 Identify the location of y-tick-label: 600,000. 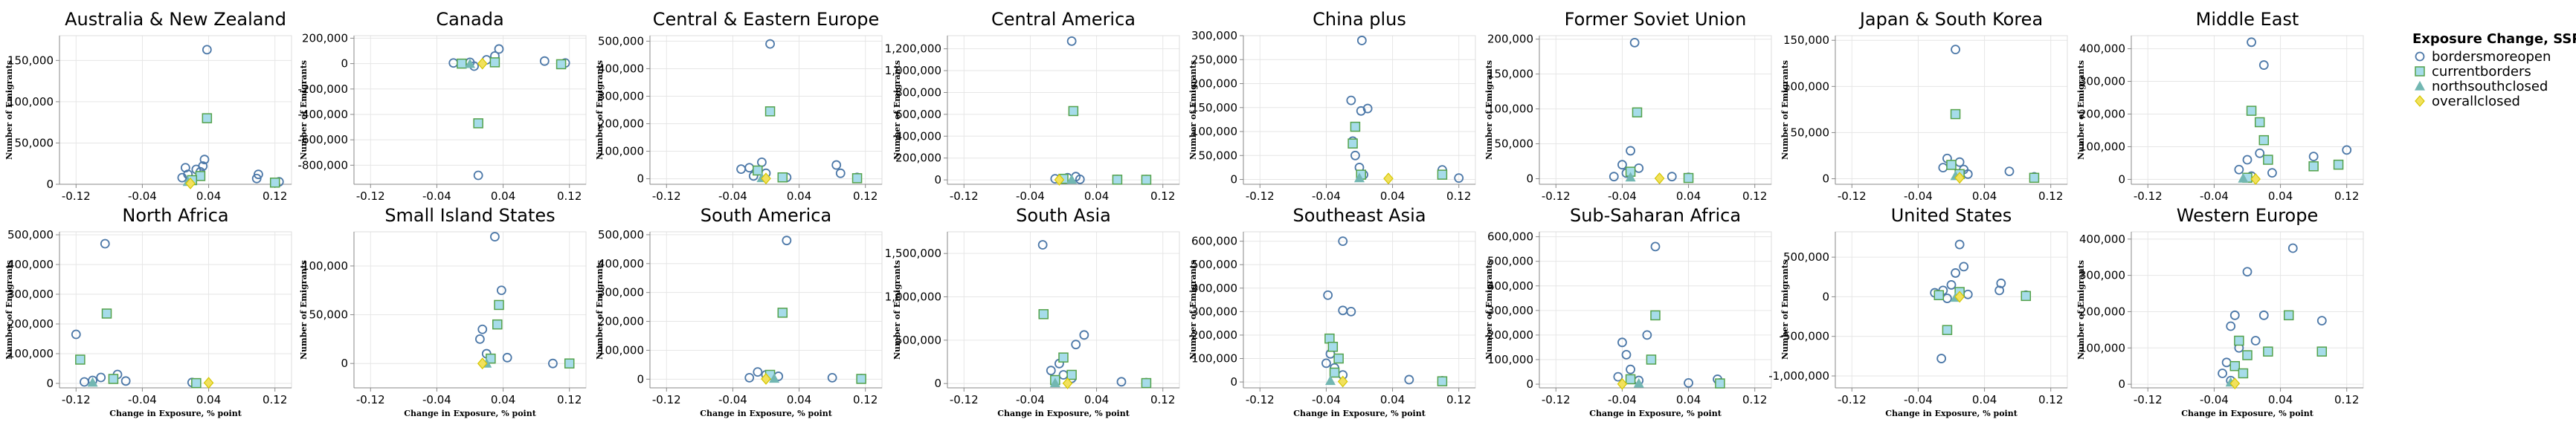
(1214, 242).